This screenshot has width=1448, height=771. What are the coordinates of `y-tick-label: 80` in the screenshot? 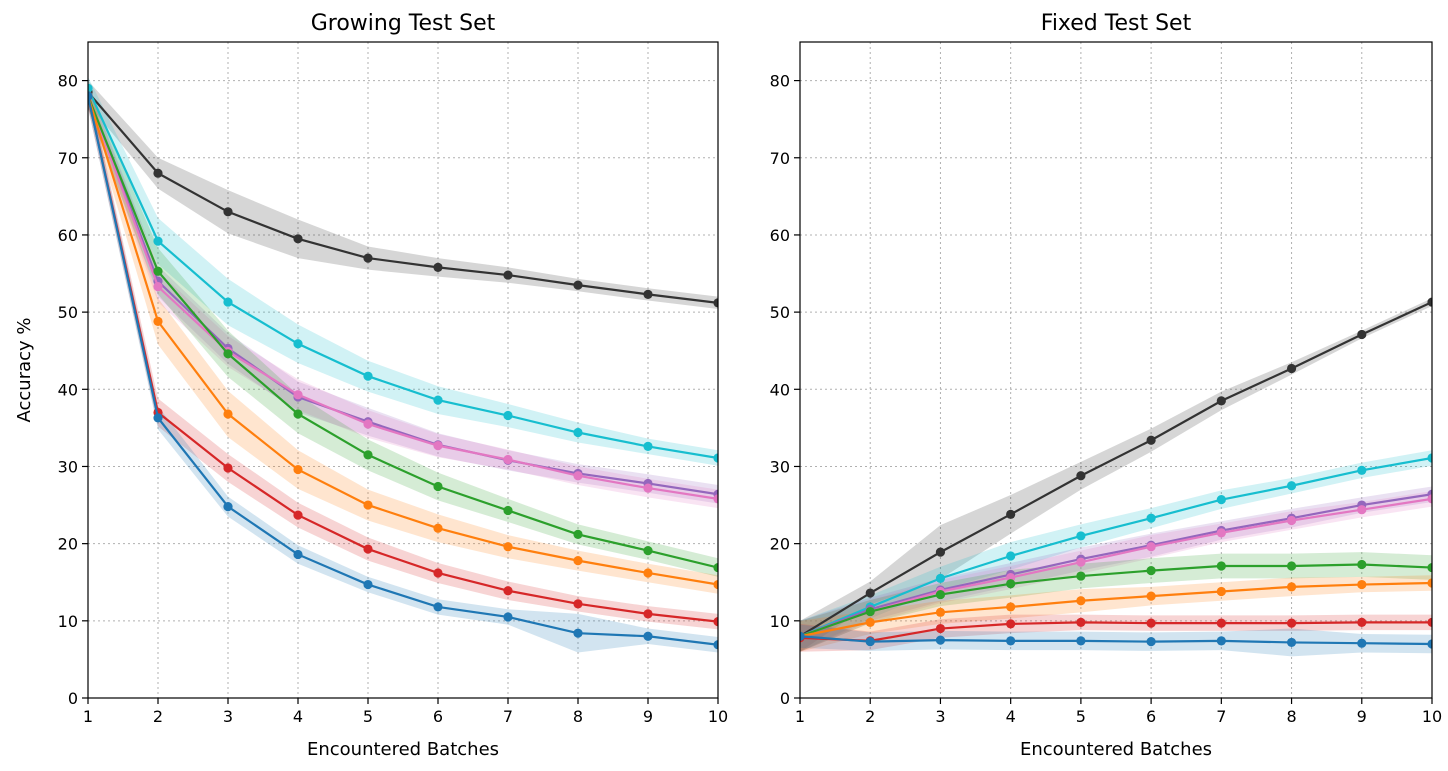 It's located at (780, 81).